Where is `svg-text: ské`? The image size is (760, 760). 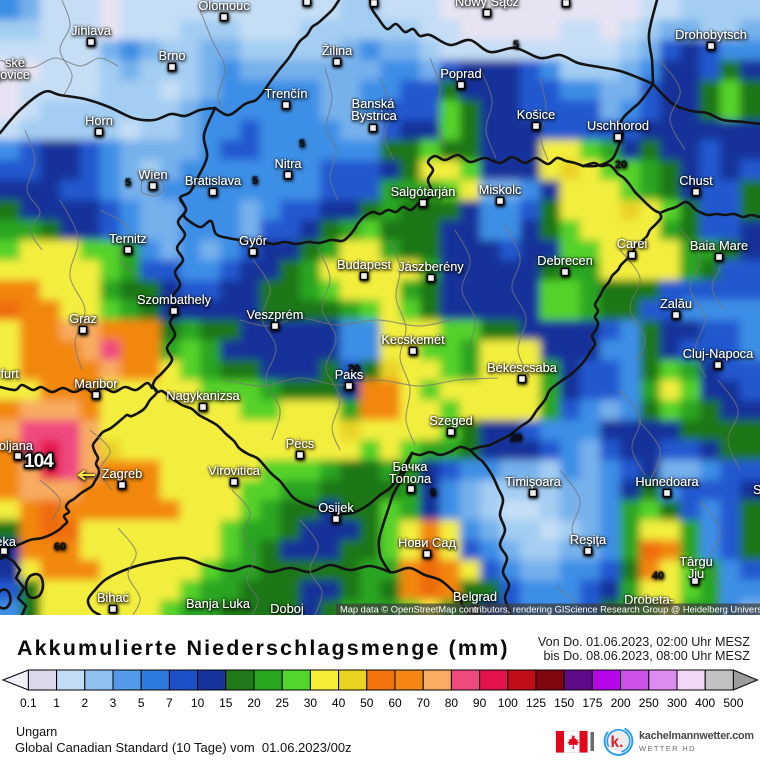
svg-text: ské is located at coordinates (15, 62).